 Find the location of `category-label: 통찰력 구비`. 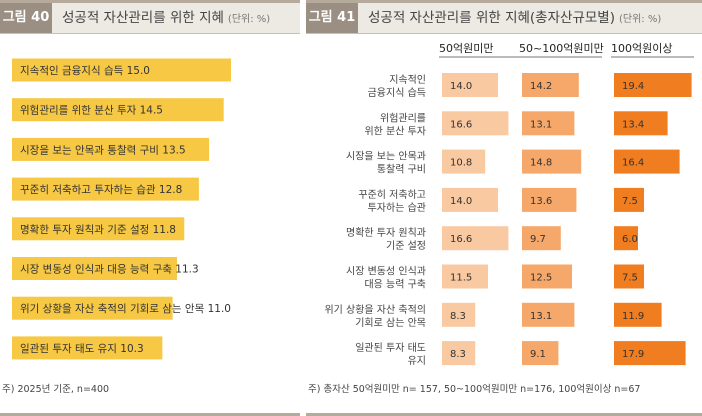

category-label: 통찰력 구비 is located at coordinates (401, 170).